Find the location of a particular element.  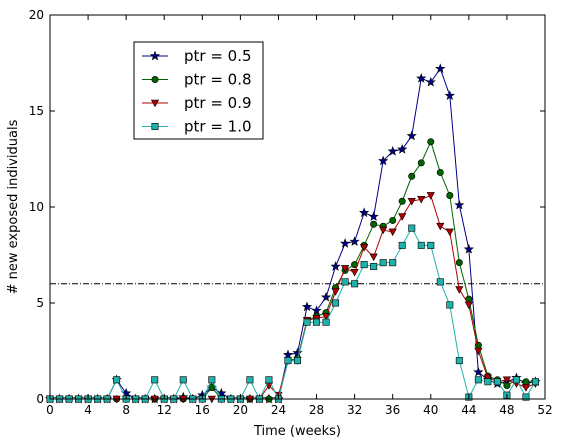

x-tick-label: 40 is located at coordinates (430, 410).